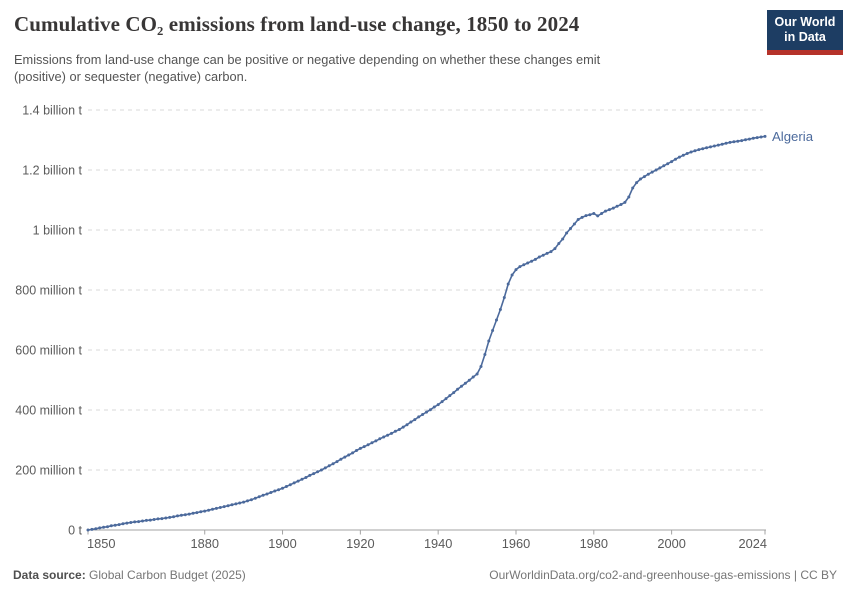 This screenshot has width=850, height=600. I want to click on x-tick-label: 2000, so click(671, 543).